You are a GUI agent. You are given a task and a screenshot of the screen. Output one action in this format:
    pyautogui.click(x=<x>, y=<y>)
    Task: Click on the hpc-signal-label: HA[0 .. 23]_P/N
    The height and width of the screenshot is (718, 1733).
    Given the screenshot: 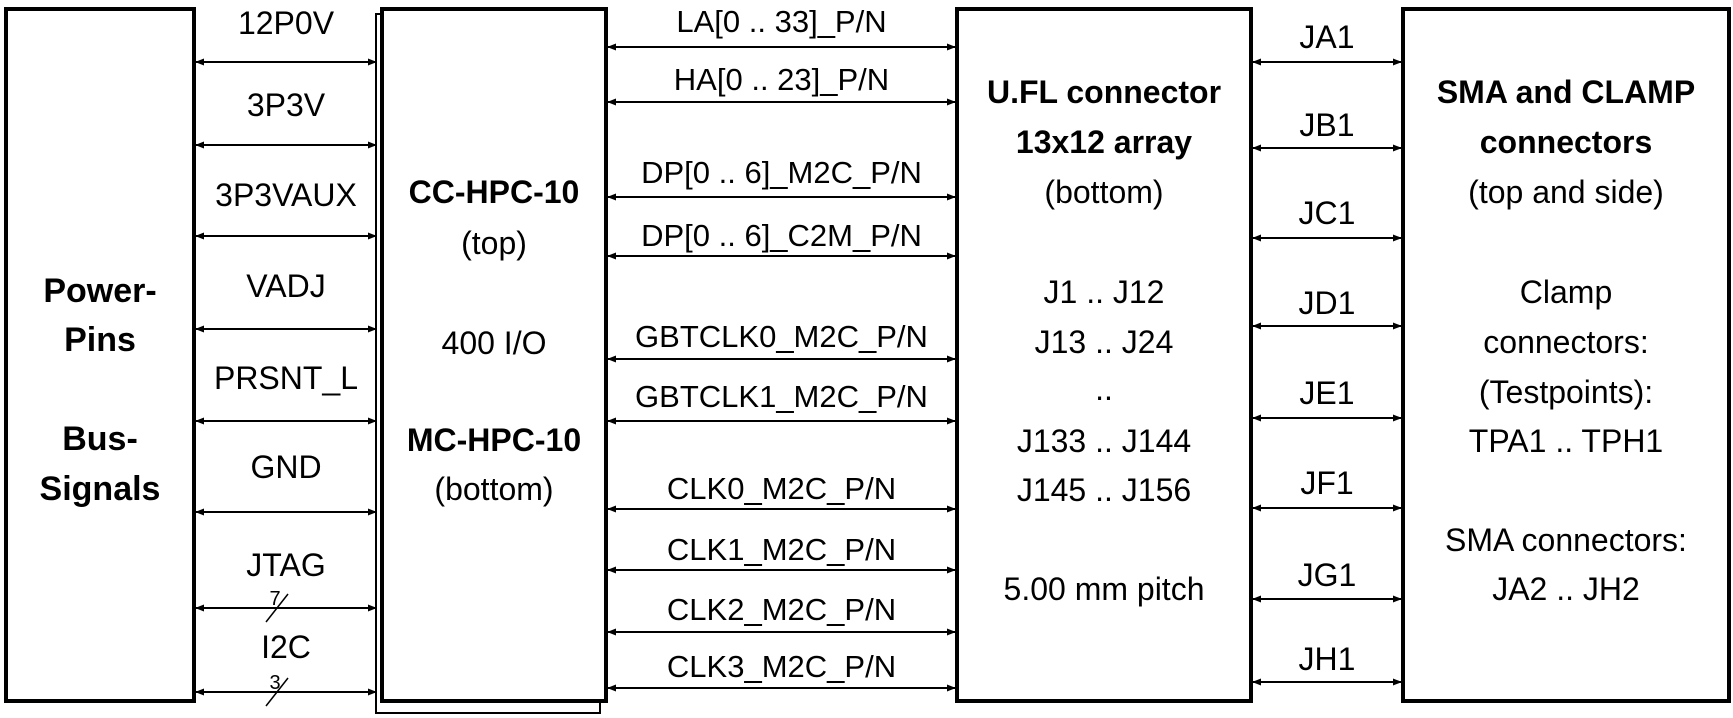 What is the action you would take?
    pyautogui.click(x=781, y=79)
    